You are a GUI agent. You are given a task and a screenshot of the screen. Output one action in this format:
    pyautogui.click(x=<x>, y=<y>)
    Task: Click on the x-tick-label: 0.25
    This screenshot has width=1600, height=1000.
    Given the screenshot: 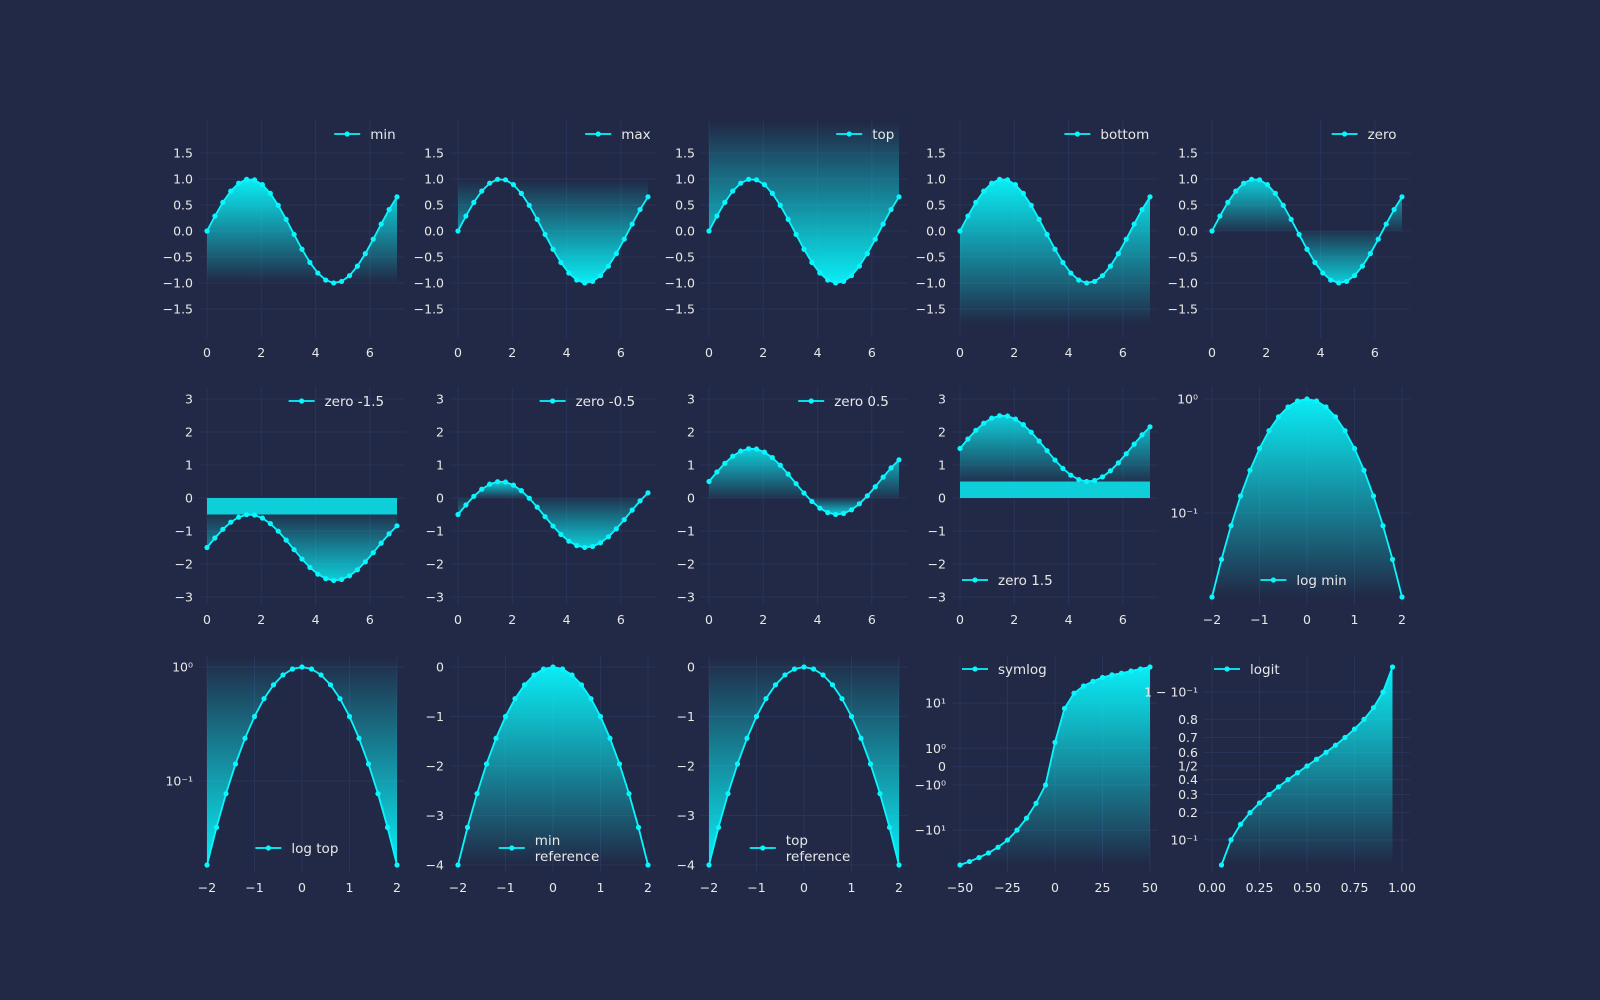 What is the action you would take?
    pyautogui.click(x=1260, y=887)
    